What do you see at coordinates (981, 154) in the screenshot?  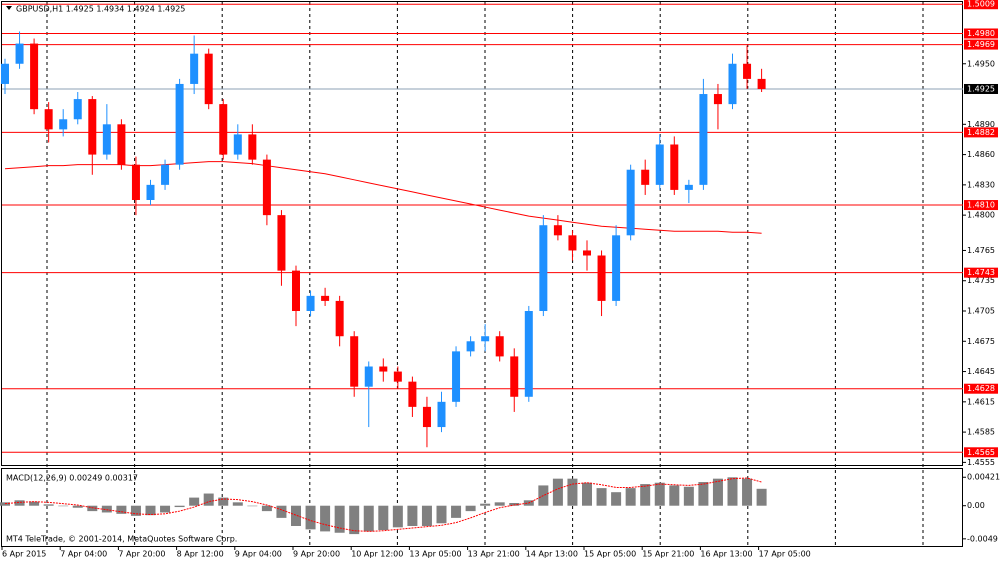 I see `y-tick-label: 1.4860` at bounding box center [981, 154].